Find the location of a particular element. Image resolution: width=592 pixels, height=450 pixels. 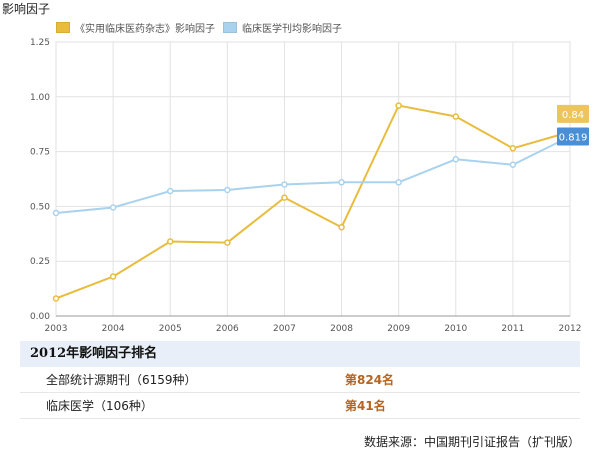

y-tick-label: 0.00 is located at coordinates (40, 317).